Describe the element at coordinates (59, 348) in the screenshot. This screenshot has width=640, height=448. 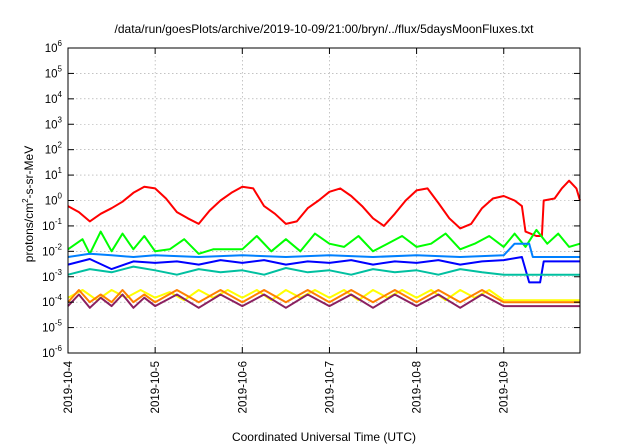
I see `y-tick-exponent: -6` at that location.